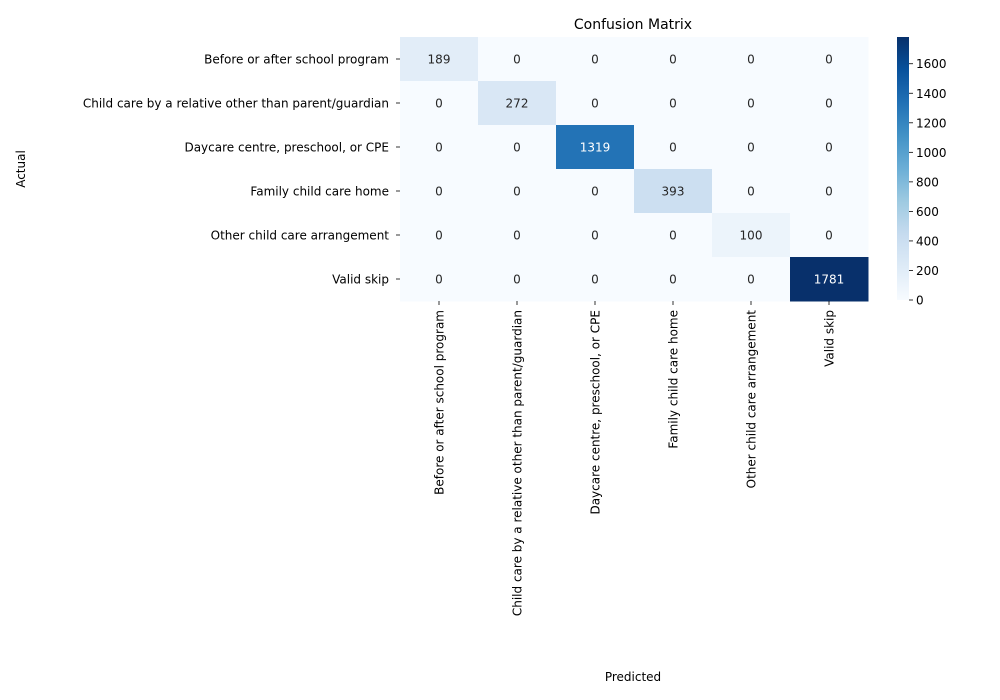 This screenshot has height=700, width=1000. What do you see at coordinates (752, 399) in the screenshot?
I see `x-tick-label: Other child care arrangement` at bounding box center [752, 399].